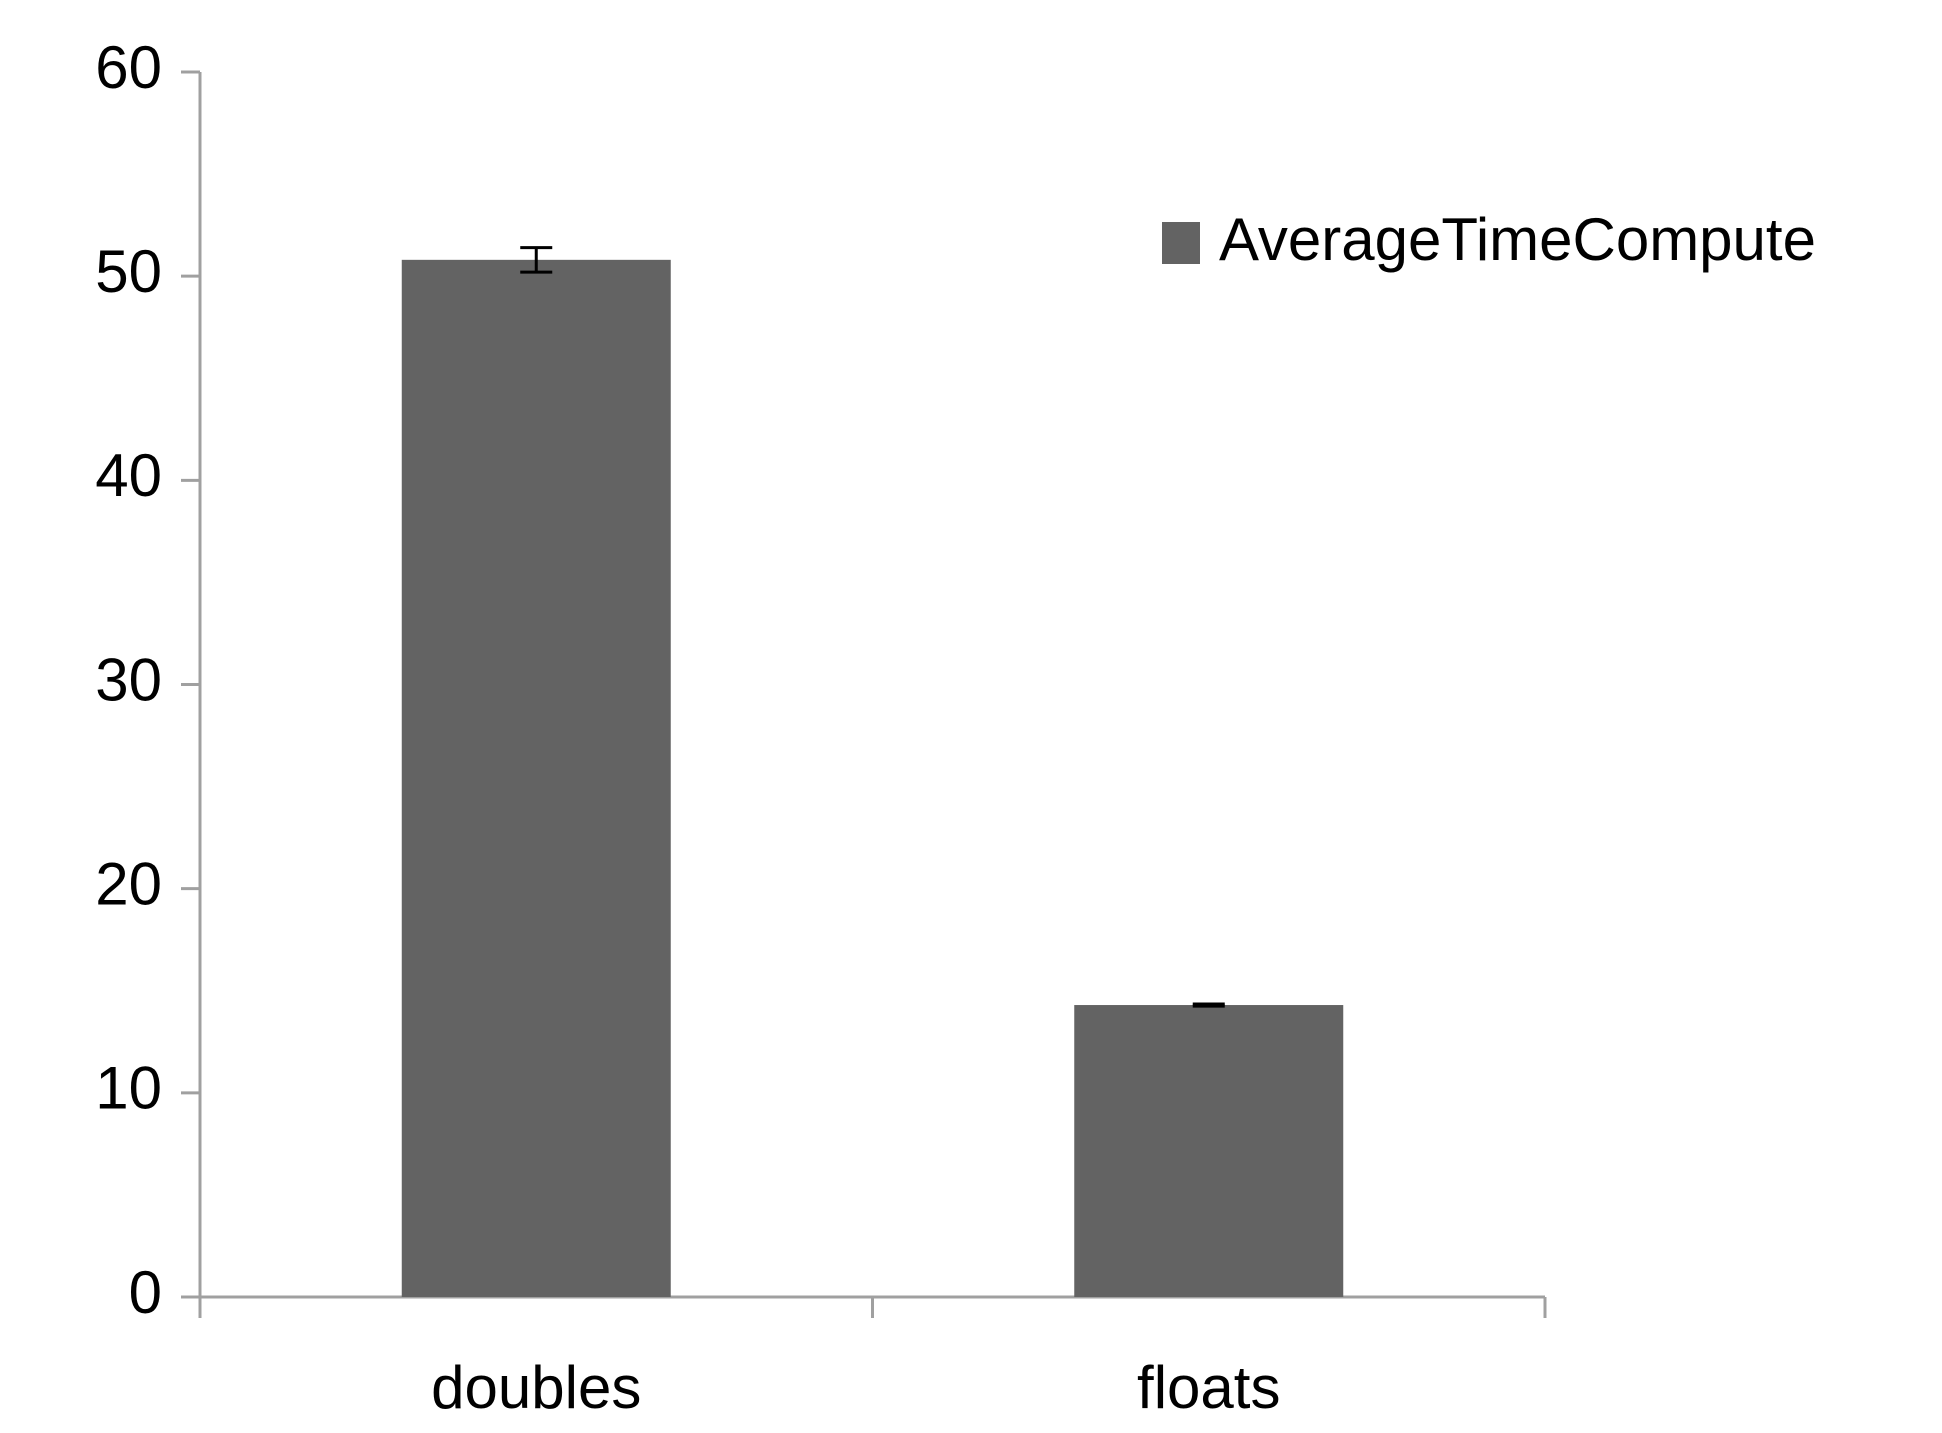 This screenshot has width=1942, height=1433. I want to click on legend-label: AverageTimeCompute, so click(1517, 239).